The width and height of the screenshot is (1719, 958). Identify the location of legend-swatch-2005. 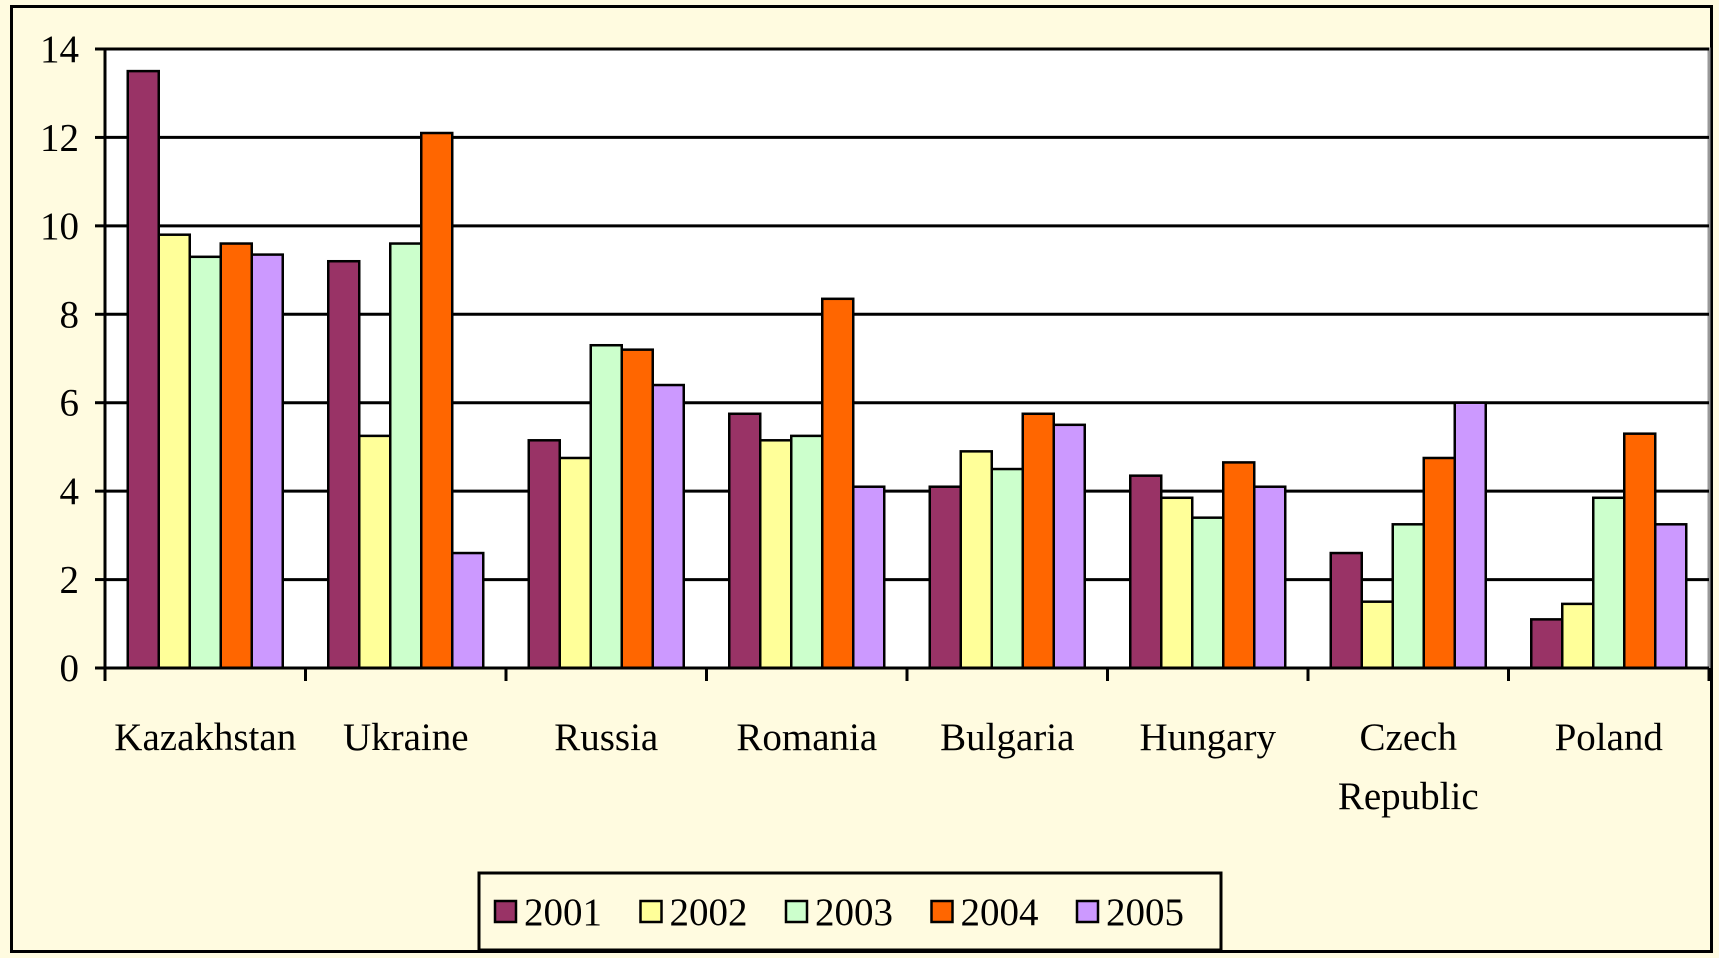
(1087, 911).